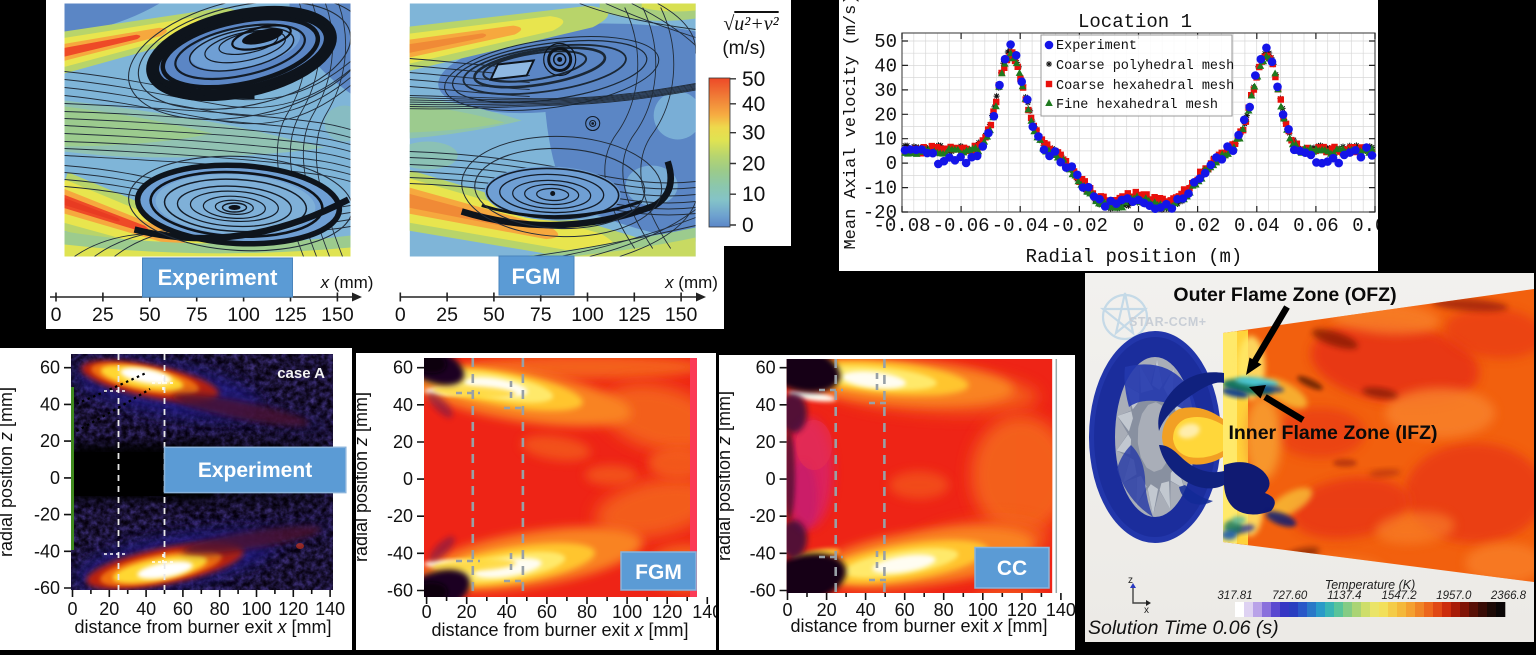  I want to click on svg-text: case A, so click(301, 373).